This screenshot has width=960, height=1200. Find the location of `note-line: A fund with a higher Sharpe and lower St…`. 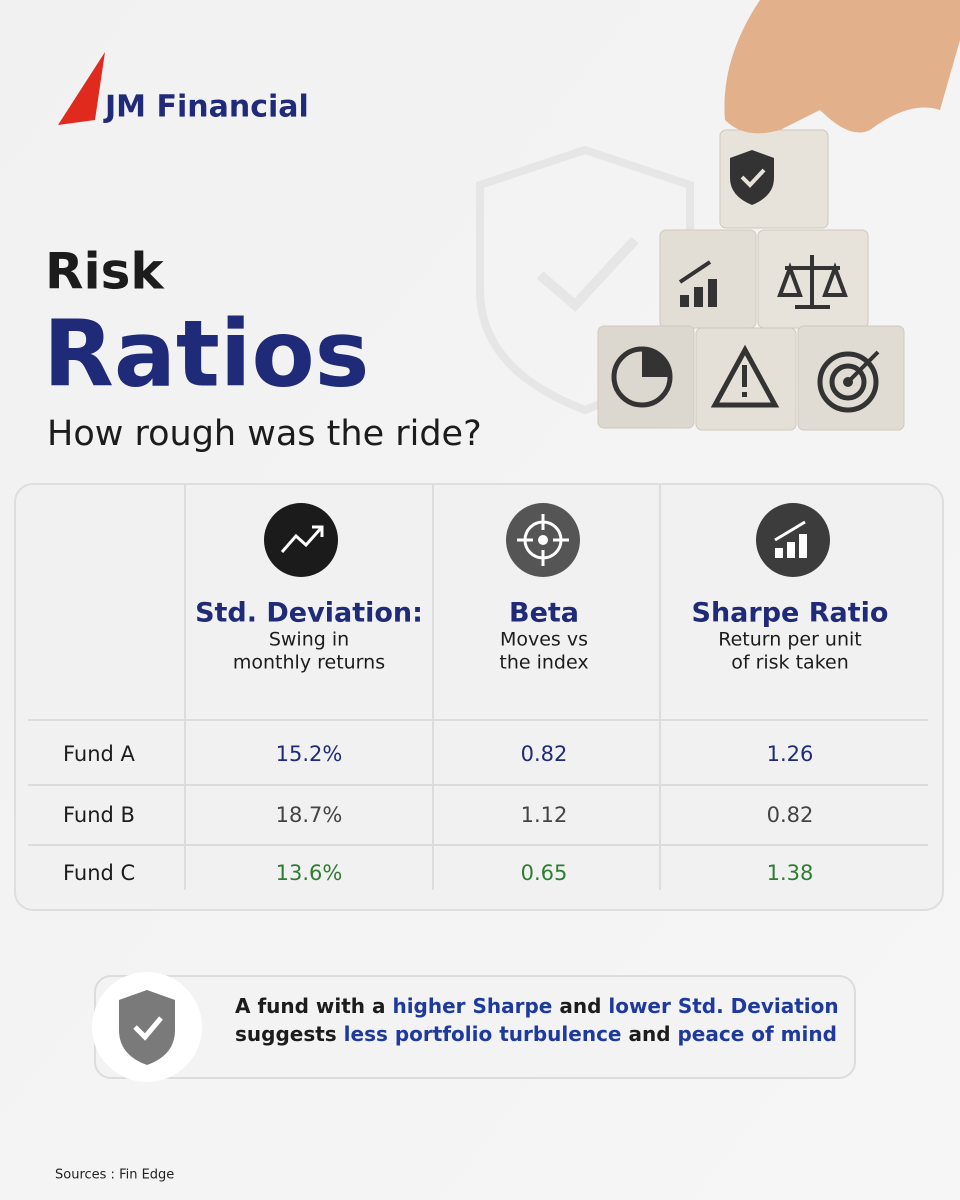

note-line: A fund with a higher Sharpe and lower St… is located at coordinates (537, 1006).